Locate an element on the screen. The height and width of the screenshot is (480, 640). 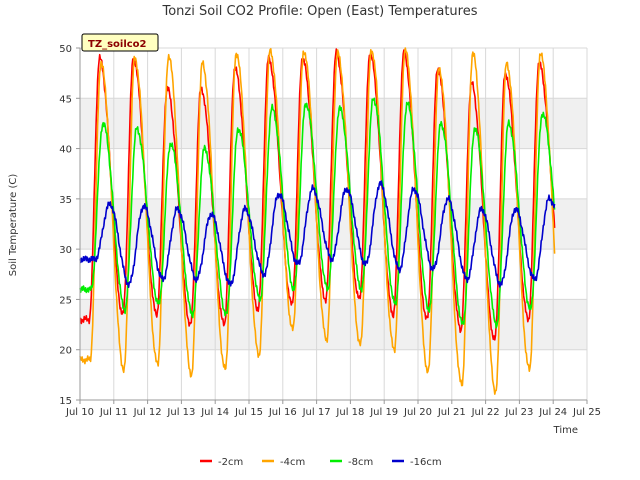
y-tick-label: 50 is located at coordinates (65, 49).